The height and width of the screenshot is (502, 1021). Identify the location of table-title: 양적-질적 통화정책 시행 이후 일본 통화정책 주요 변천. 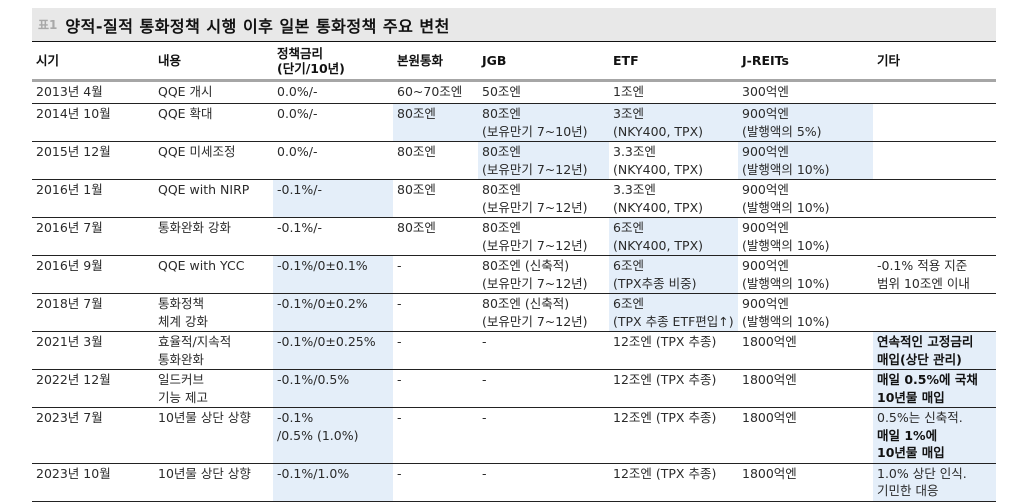
(257, 26).